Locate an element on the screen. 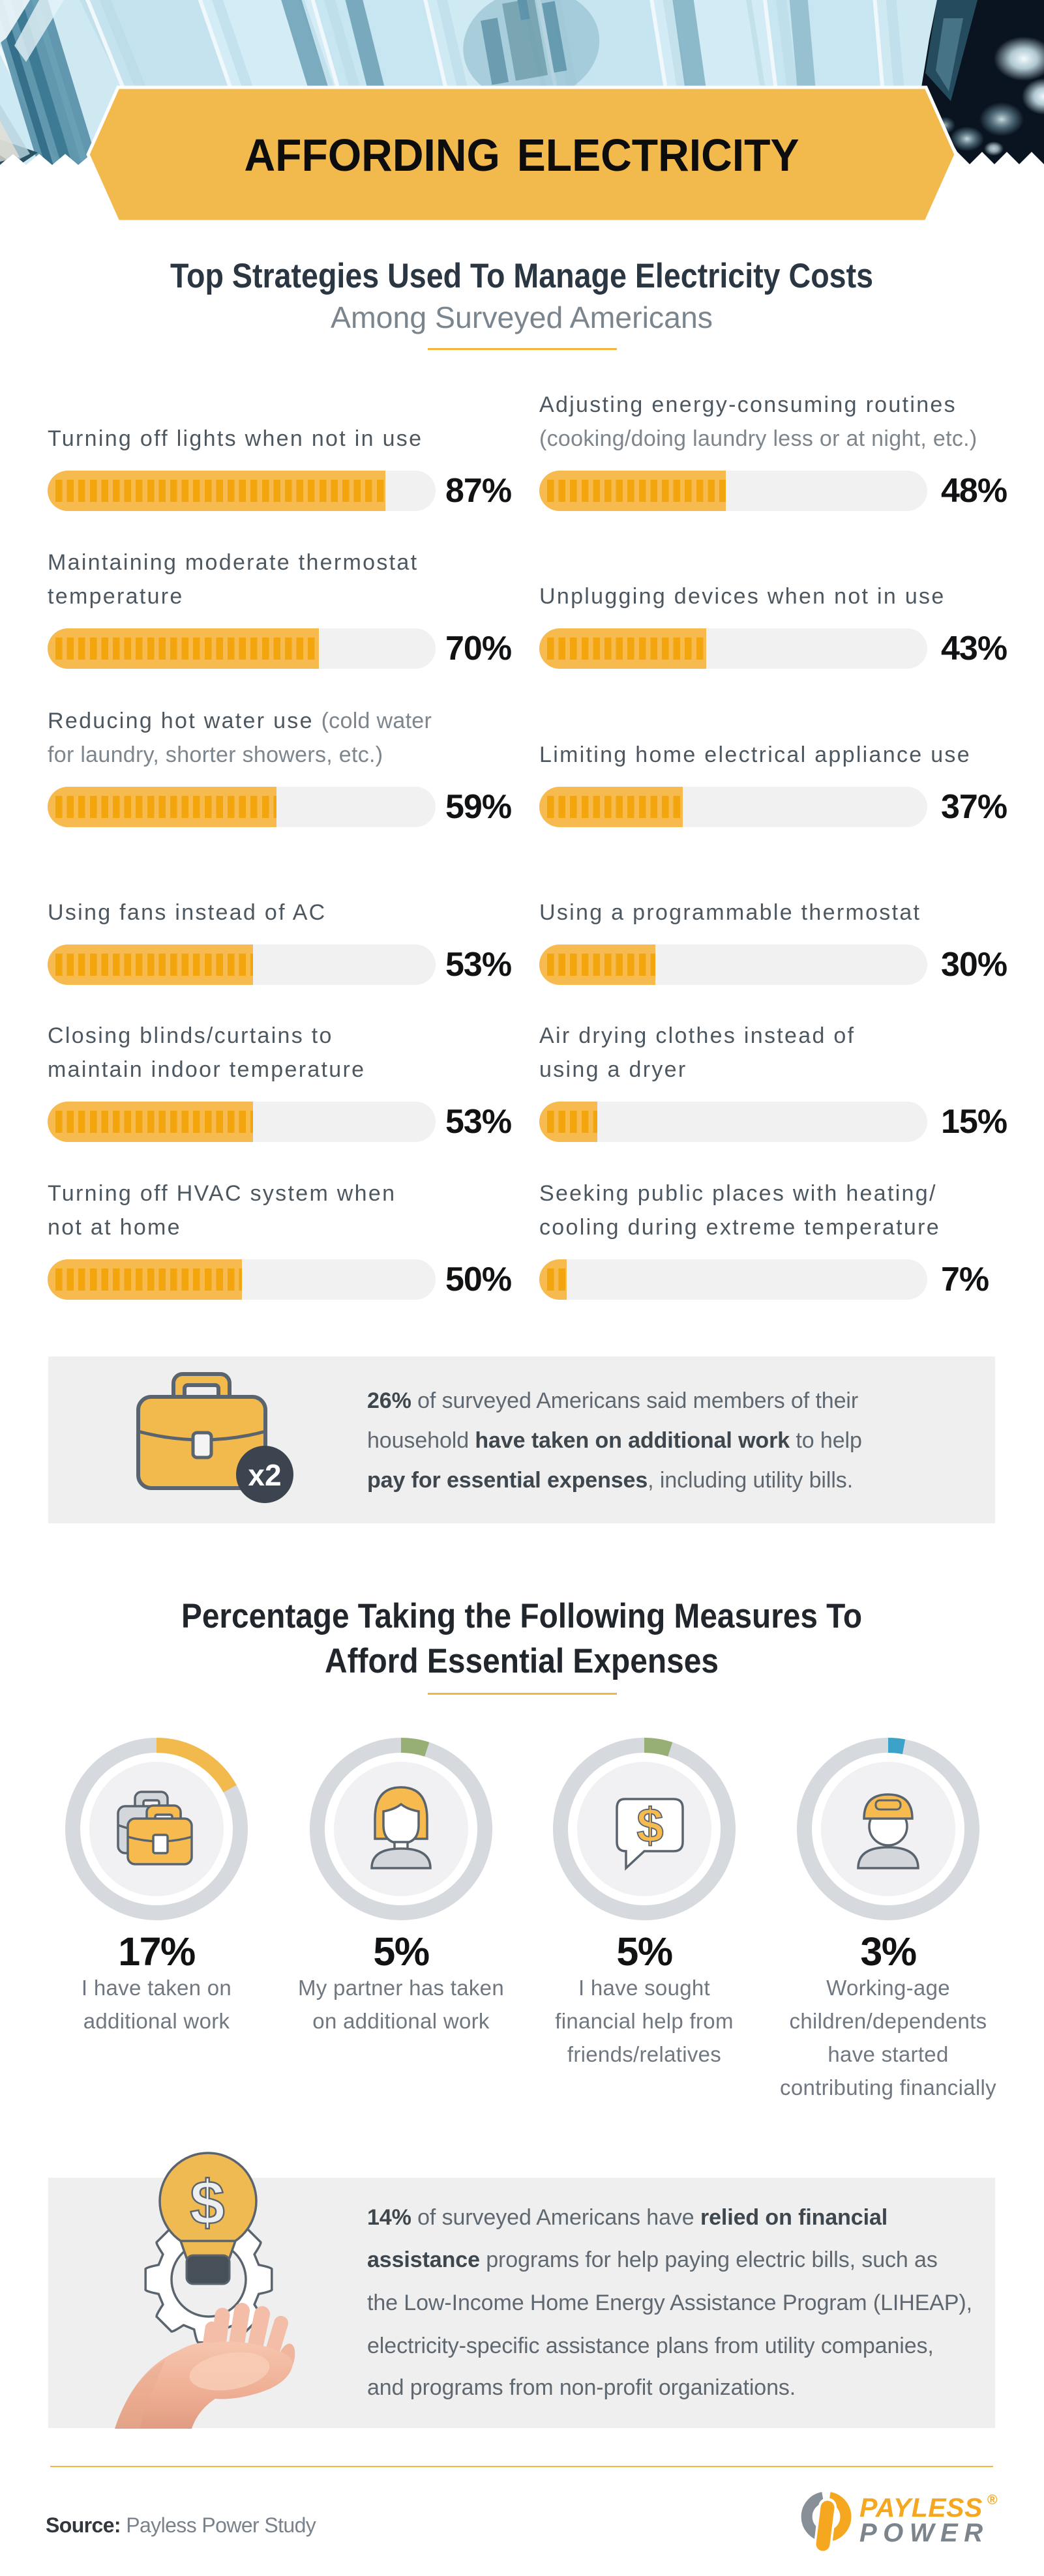  svg-text: AFFORDING ELECTRICITY is located at coordinates (522, 155).